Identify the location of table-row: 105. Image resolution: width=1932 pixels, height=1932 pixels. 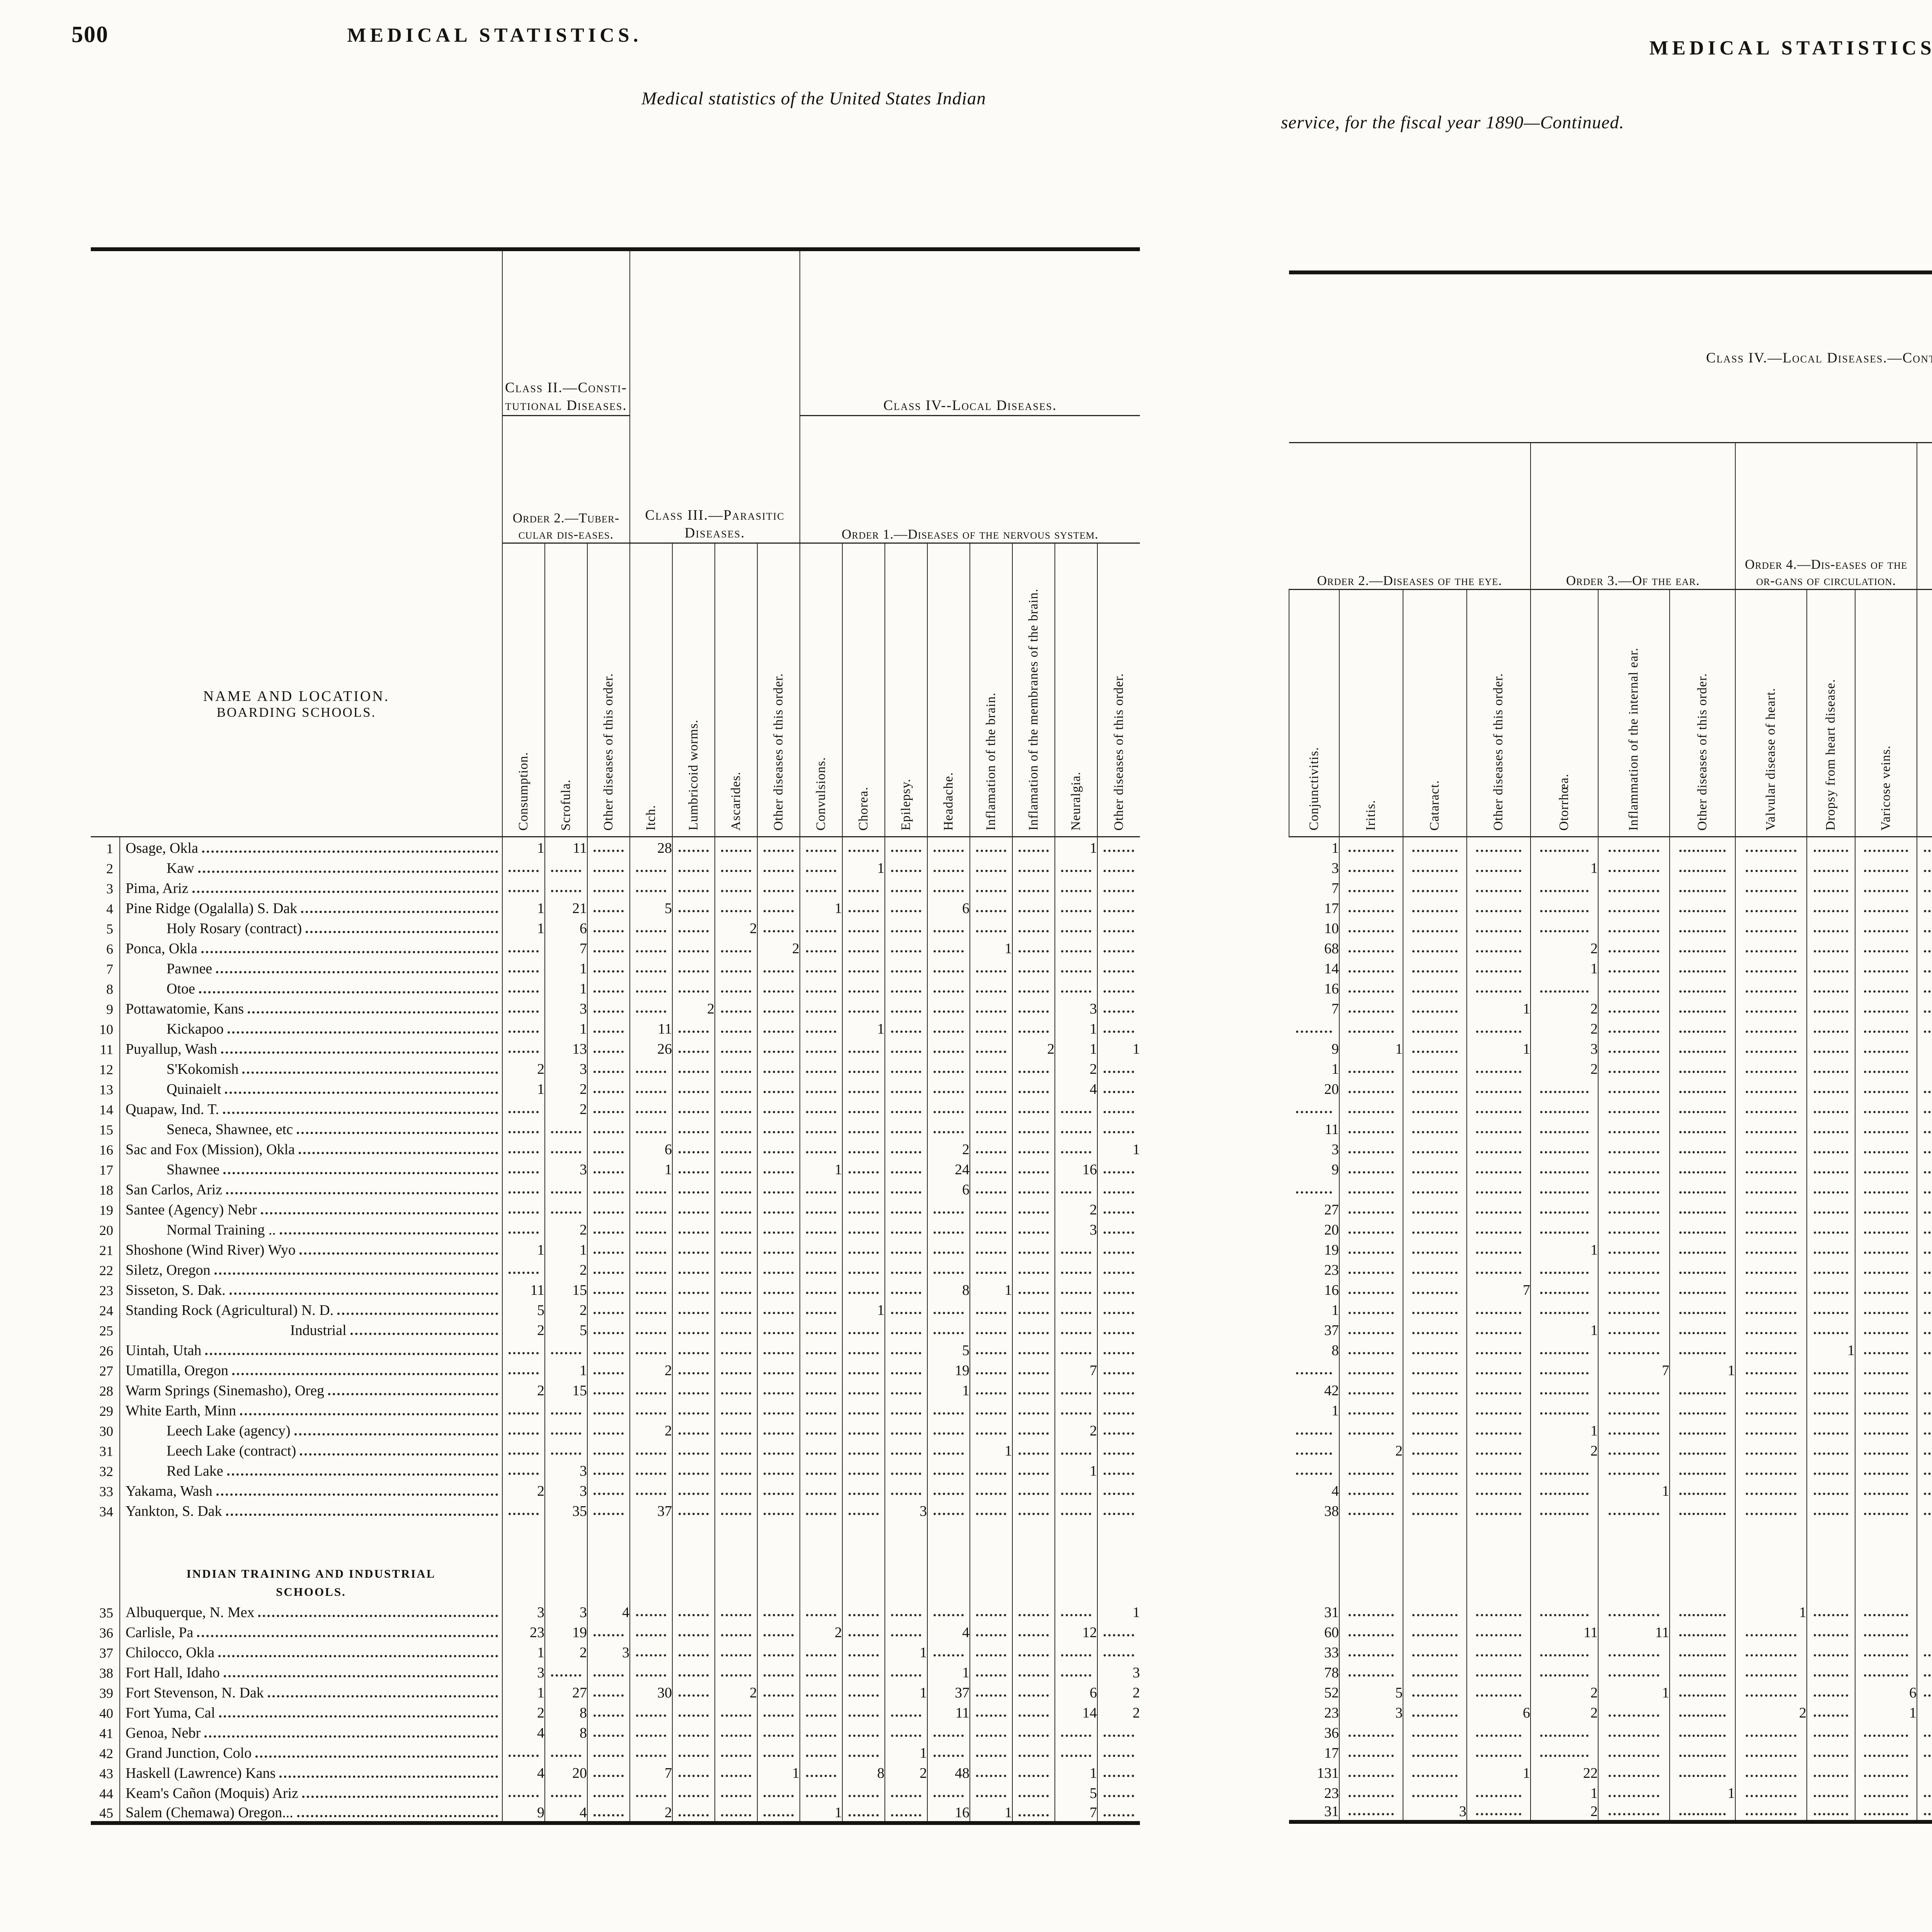
(1611, 927).